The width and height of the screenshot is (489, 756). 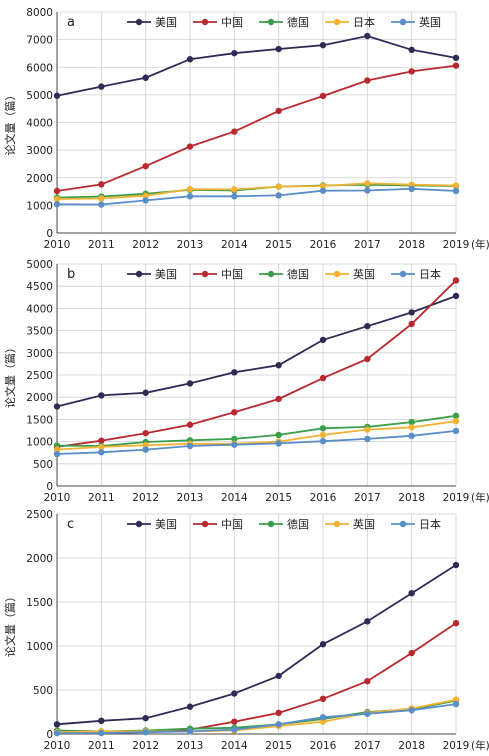 I want to click on x-tick-label: 2012, so click(x=145, y=498).